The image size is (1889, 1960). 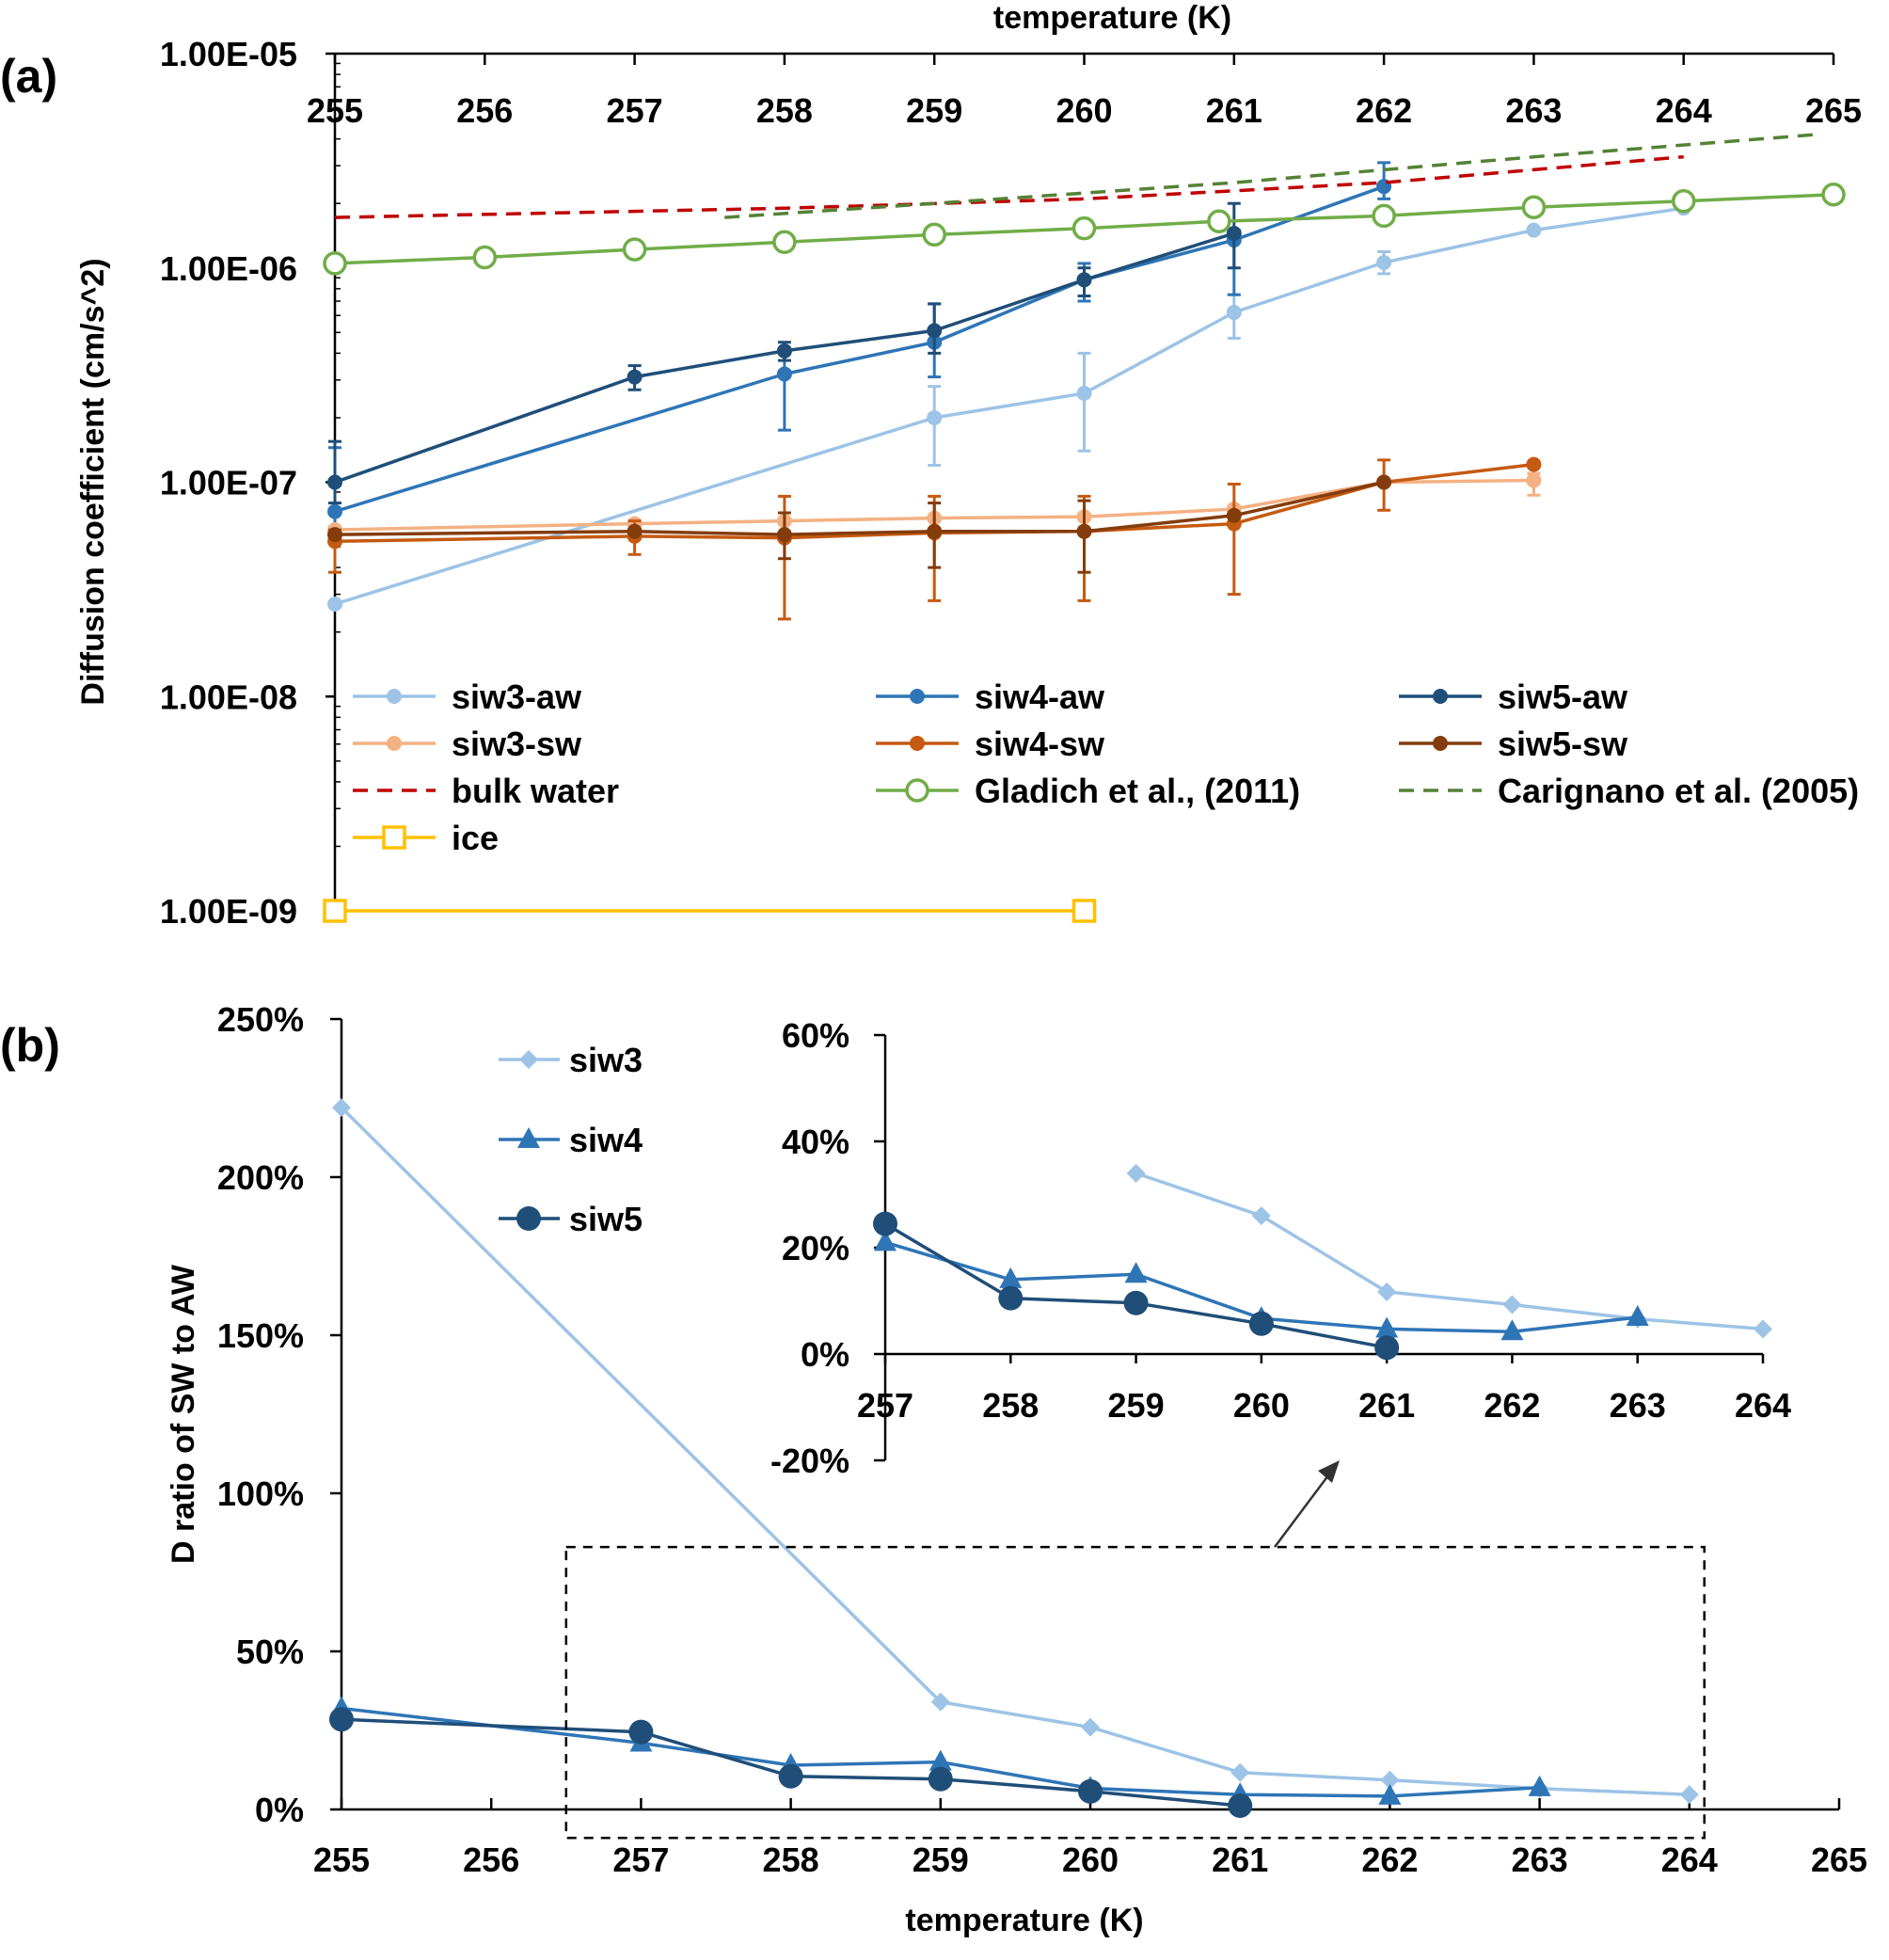 I want to click on panel-b-label: (b), so click(x=30, y=1045).